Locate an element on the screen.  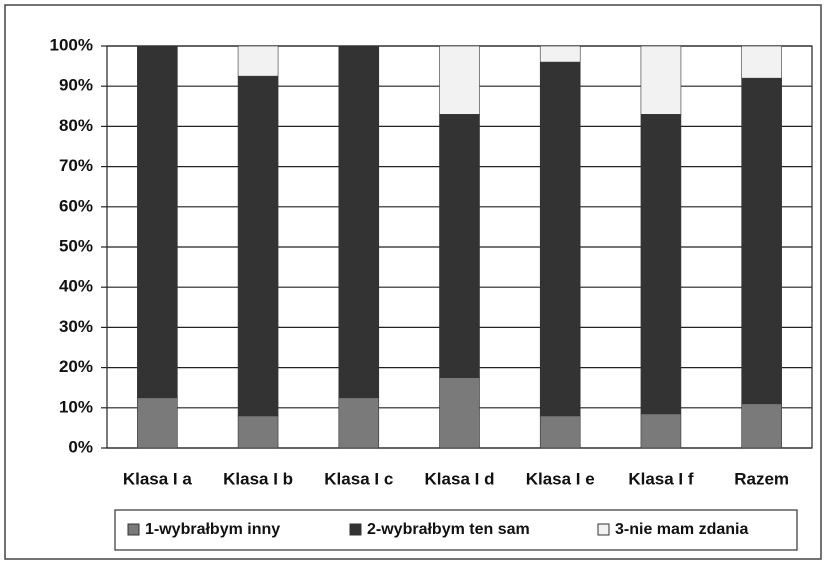
legend-label: 1-wybrałbym inny is located at coordinates (212, 529).